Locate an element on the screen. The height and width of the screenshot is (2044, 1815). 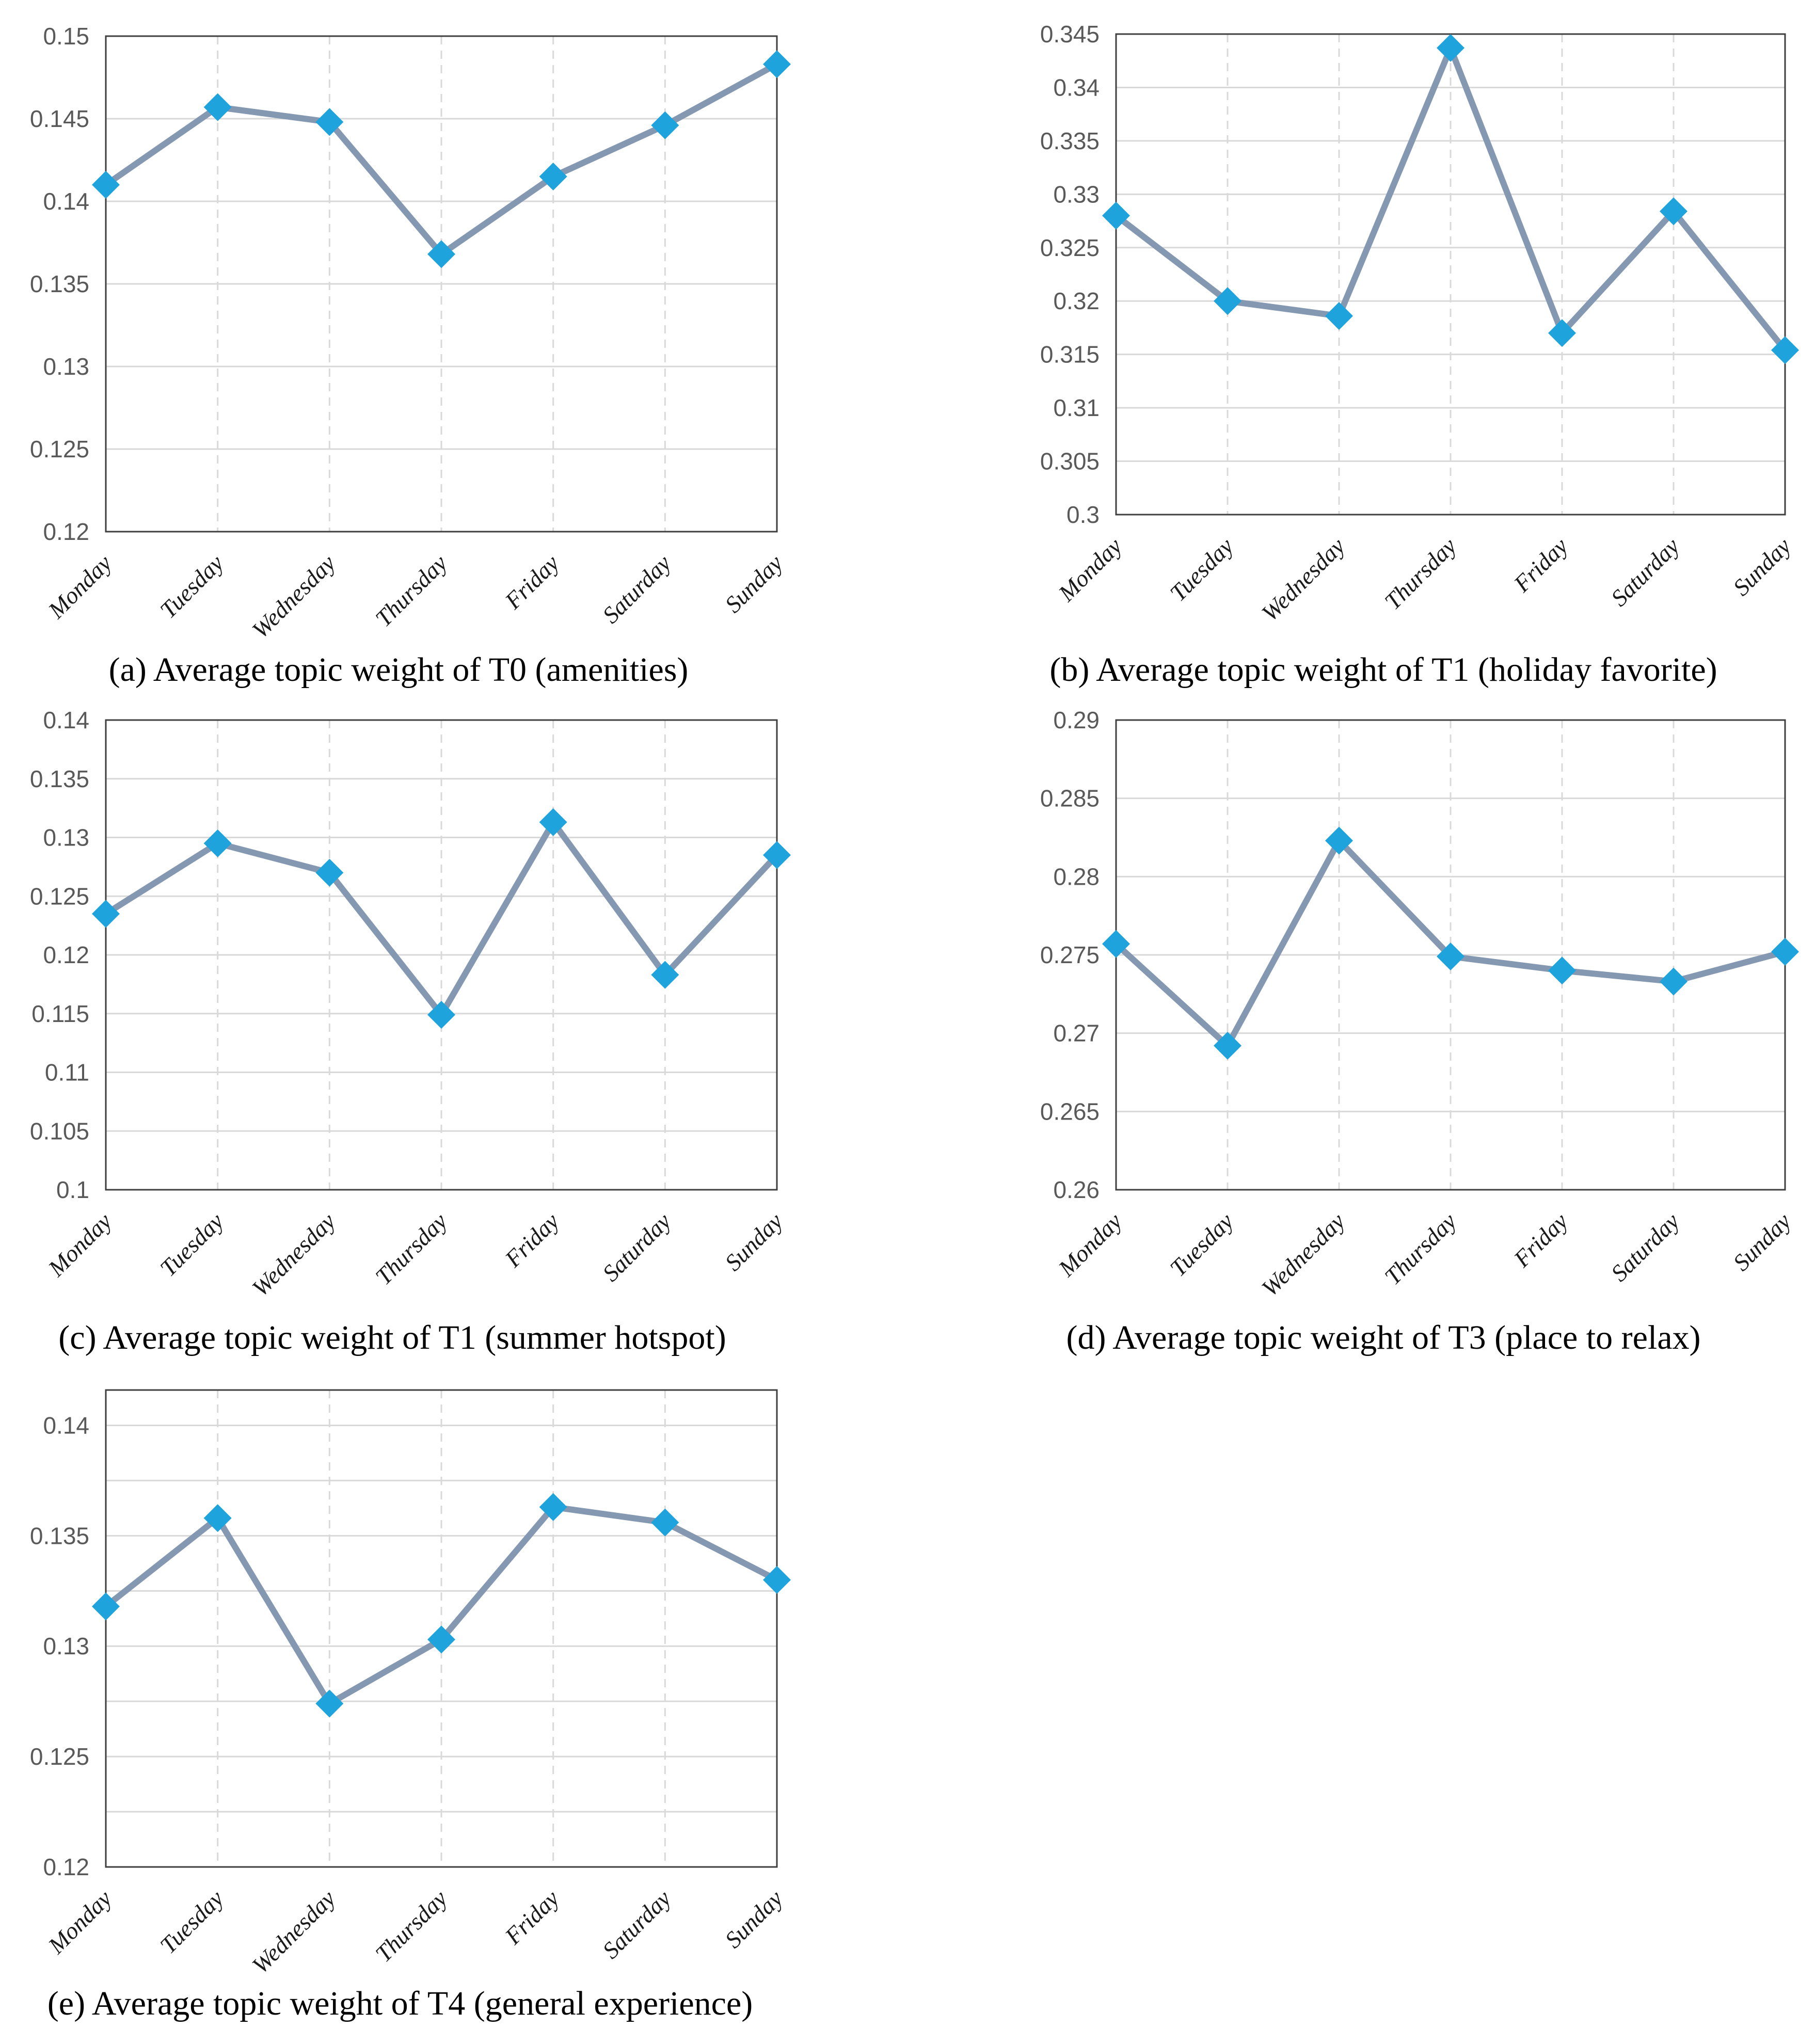
y-tick-label: 0.305 is located at coordinates (1070, 461).